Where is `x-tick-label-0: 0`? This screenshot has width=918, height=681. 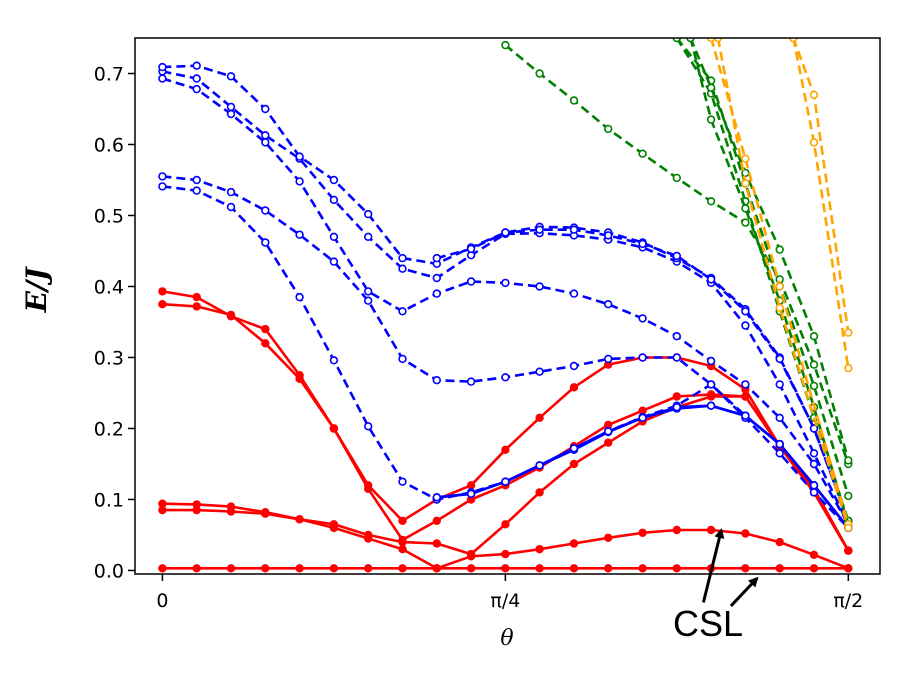 x-tick-label-0: 0 is located at coordinates (162, 601).